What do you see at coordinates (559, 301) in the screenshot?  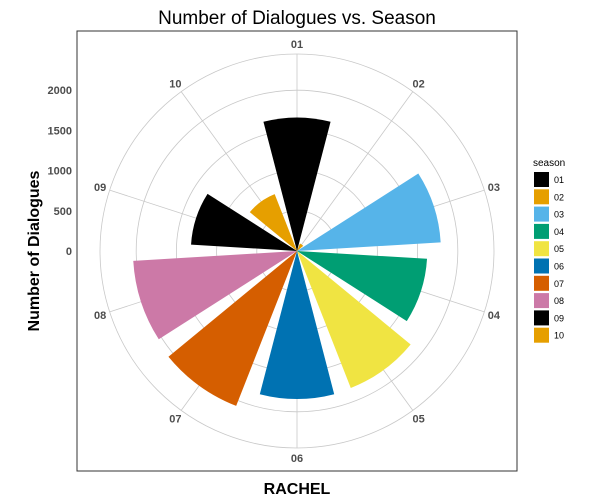 I see `legend-label-08: 08` at bounding box center [559, 301].